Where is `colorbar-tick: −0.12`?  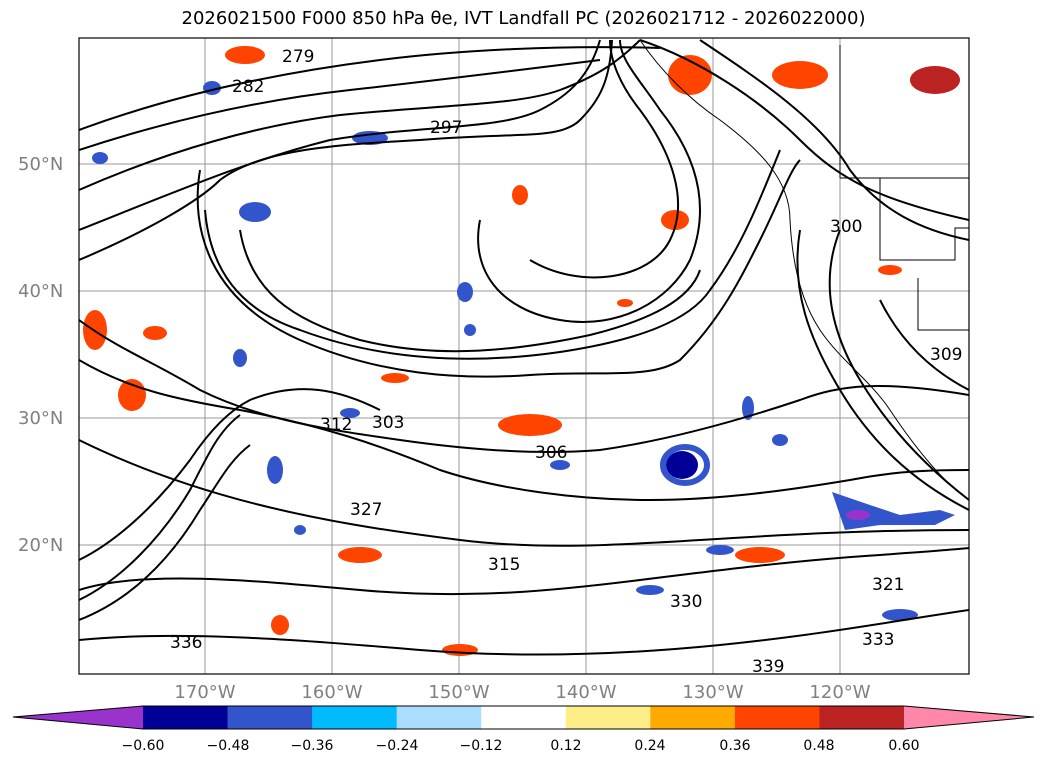
colorbar-tick: −0.12 is located at coordinates (481, 746).